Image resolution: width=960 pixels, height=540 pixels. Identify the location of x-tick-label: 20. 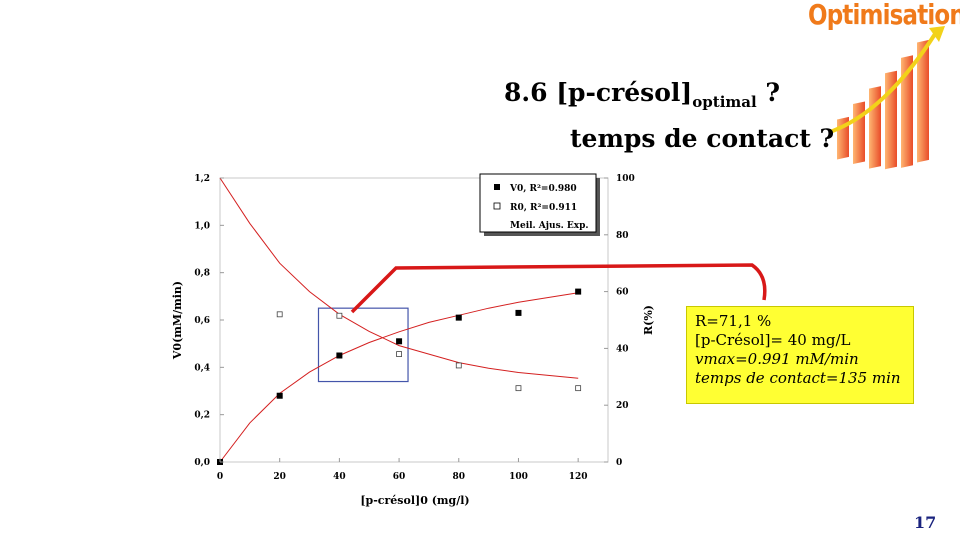
(279, 477).